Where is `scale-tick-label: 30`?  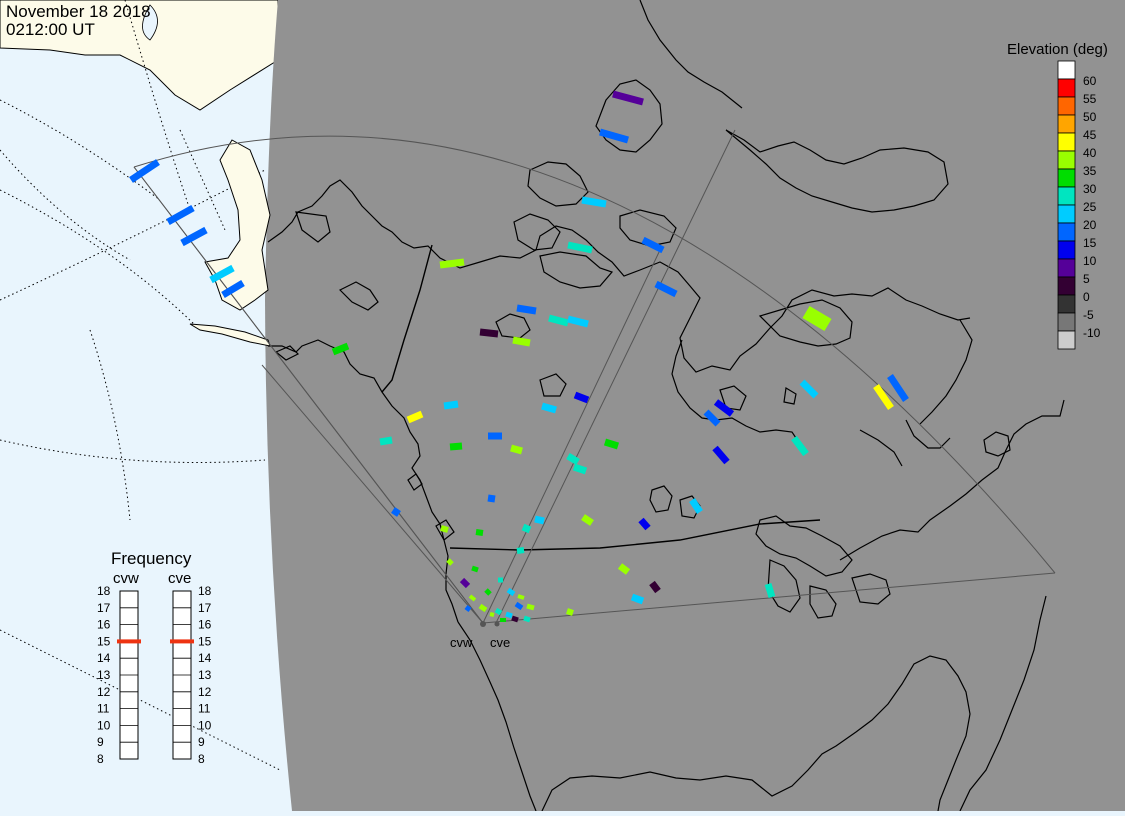 scale-tick-label: 30 is located at coordinates (1090, 189).